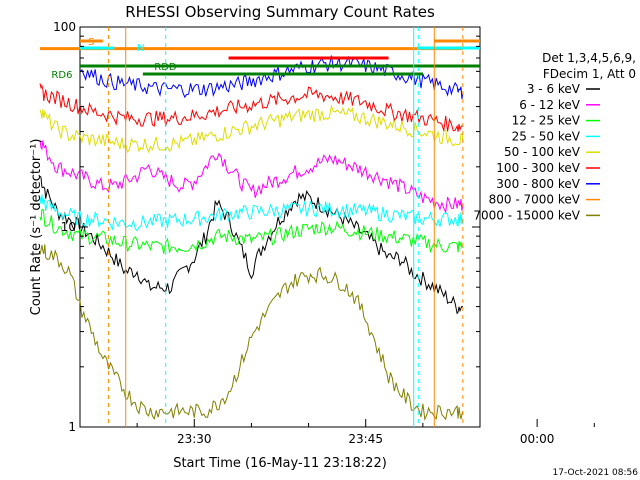  What do you see at coordinates (546, 136) in the screenshot?
I see `legend-entry-label: 25 - 50 keV` at bounding box center [546, 136].